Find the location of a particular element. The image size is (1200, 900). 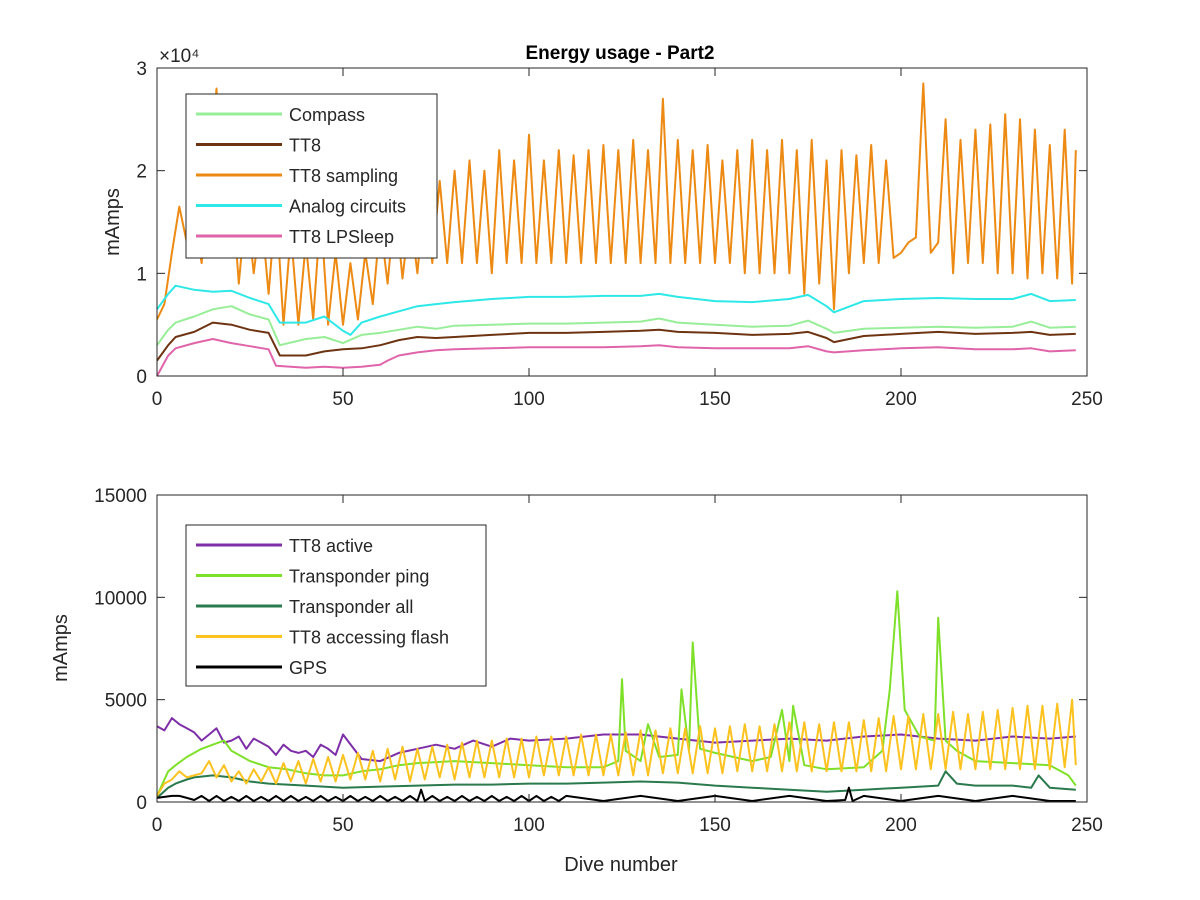

bottom-legend-label: Transponder all is located at coordinates (351, 607).